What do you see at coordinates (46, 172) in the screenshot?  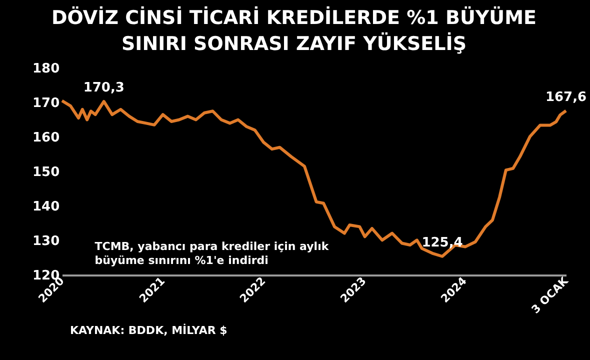 I see `y-tick-label: 150` at bounding box center [46, 172].